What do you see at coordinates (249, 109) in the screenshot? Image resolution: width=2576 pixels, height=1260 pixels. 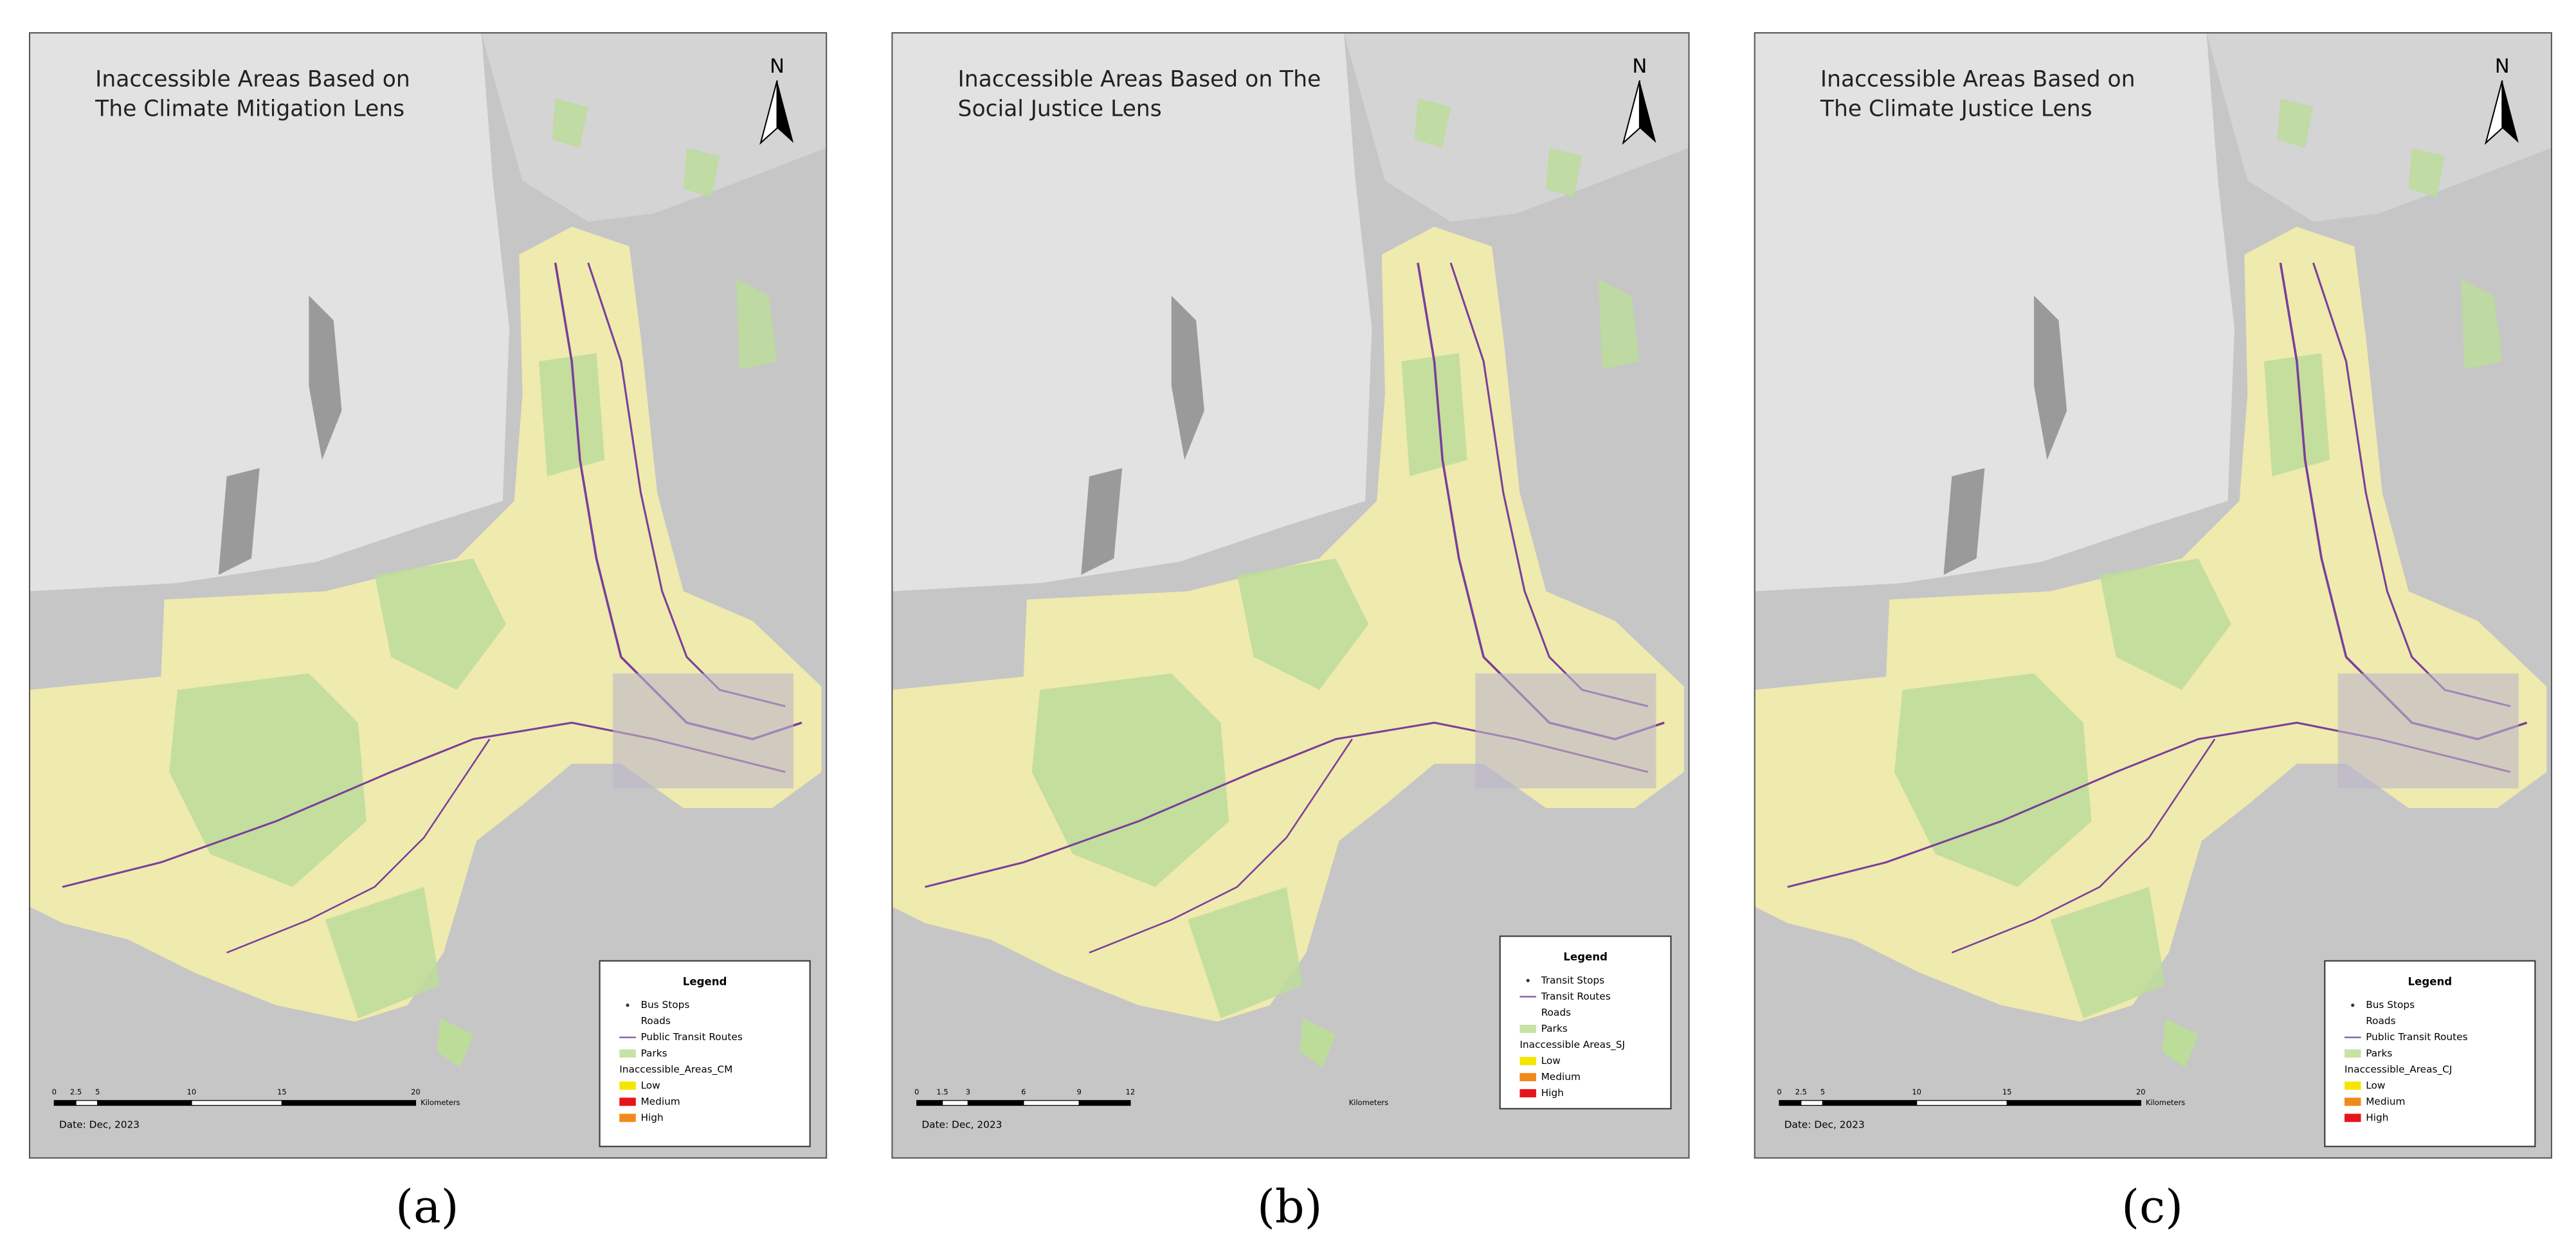 I see `map-title: The Climate Mitigation Lens` at bounding box center [249, 109].